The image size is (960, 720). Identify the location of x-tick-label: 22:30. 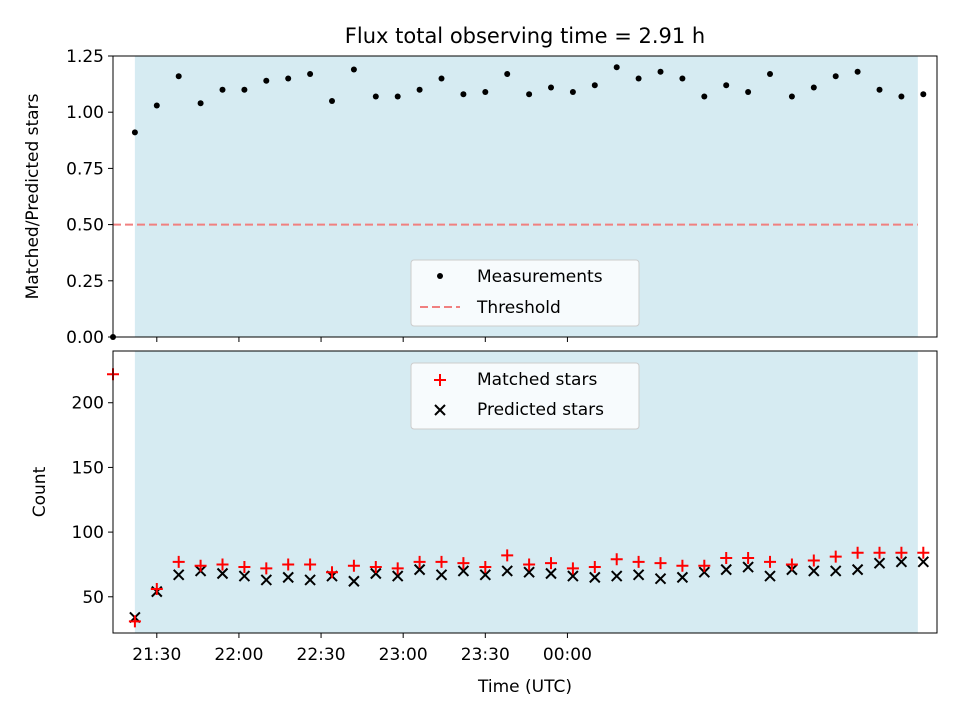
(321, 655).